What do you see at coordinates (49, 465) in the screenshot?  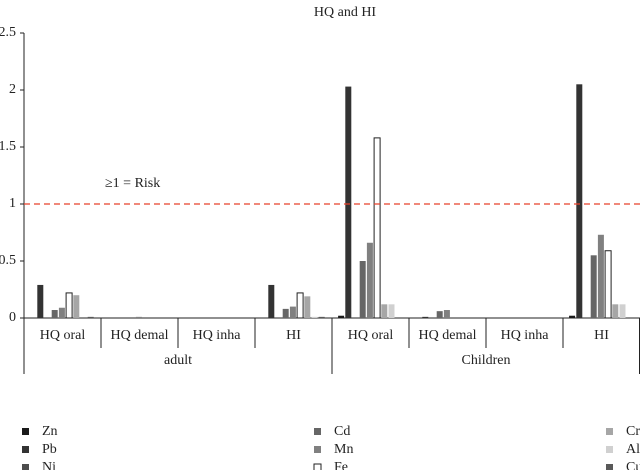 I see `legend-label: Ni` at bounding box center [49, 465].